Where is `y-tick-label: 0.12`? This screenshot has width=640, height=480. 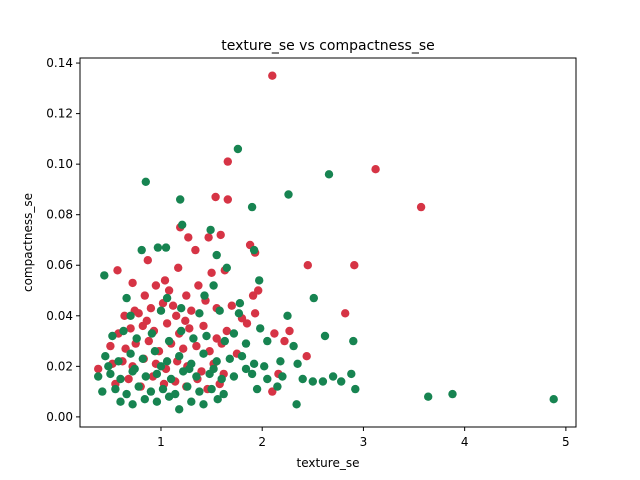 y-tick-label: 0.12 is located at coordinates (59, 114).